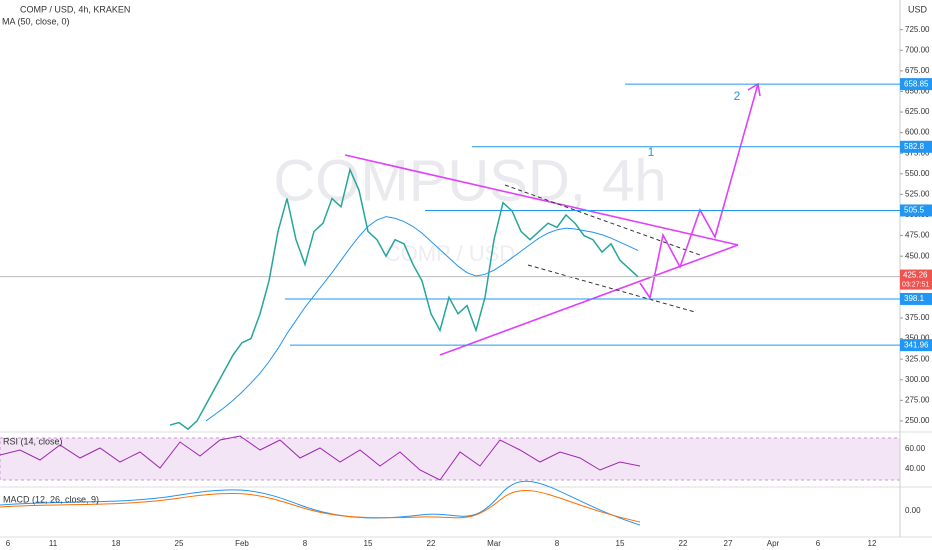 Image resolution: width=932 pixels, height=550 pixels. What do you see at coordinates (917, 49) in the screenshot?
I see `y-tick-label: 700.00` at bounding box center [917, 49].